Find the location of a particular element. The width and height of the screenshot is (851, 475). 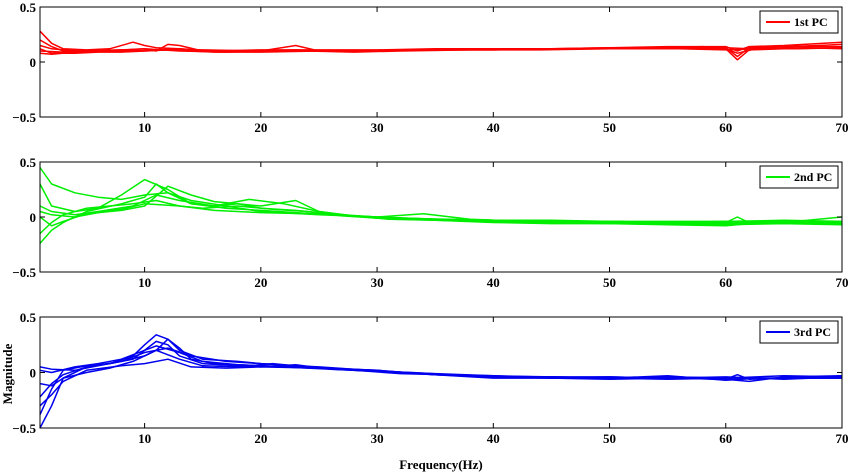

3rd-pc-series-line-5 is located at coordinates (441, 368).